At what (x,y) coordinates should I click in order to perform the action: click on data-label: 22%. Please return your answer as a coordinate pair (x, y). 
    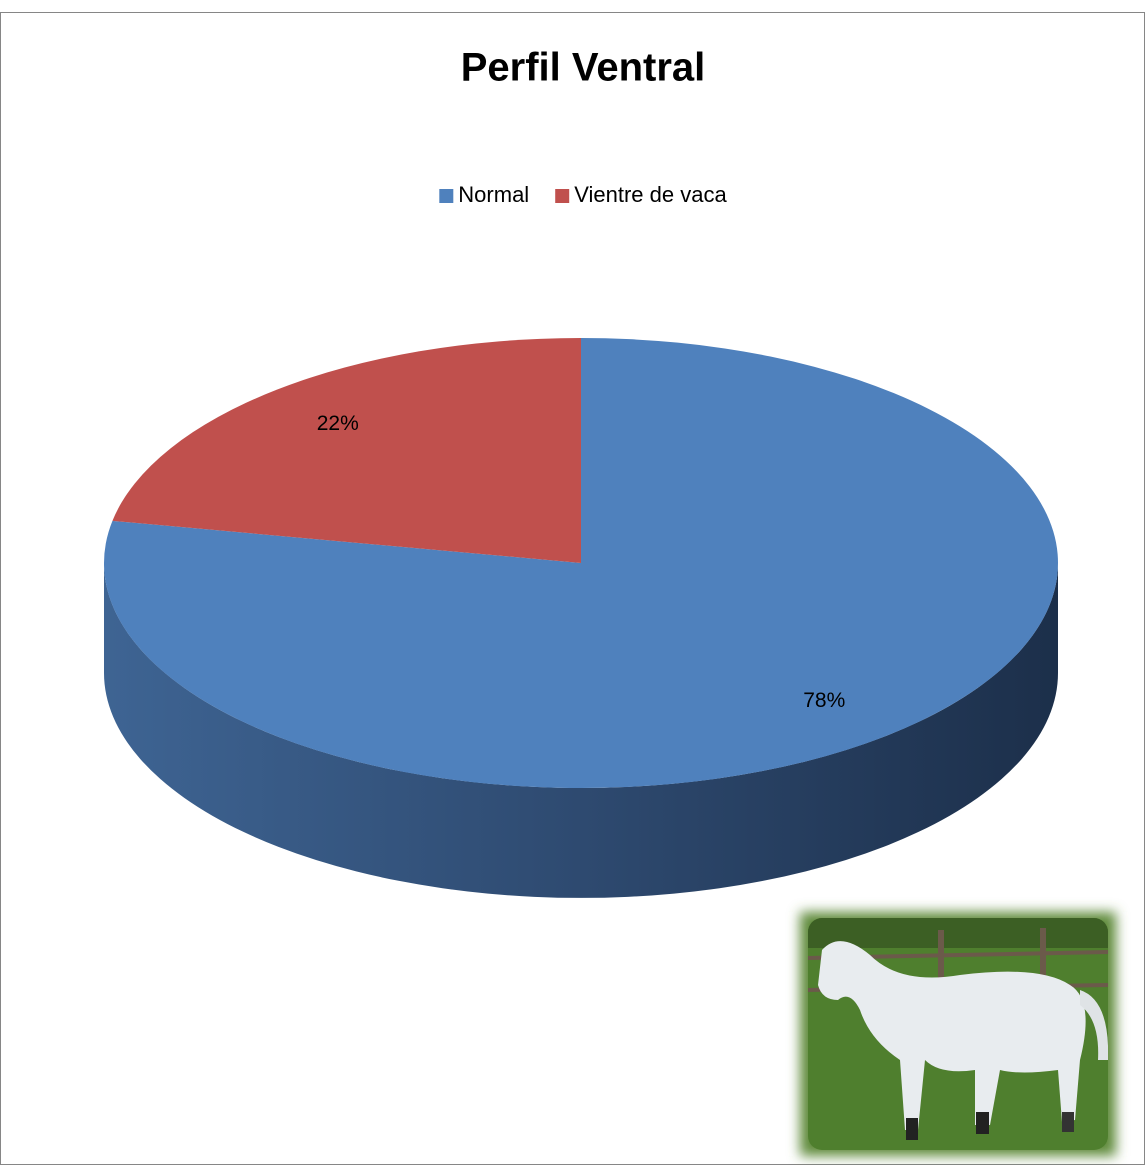
    Looking at the image, I should click on (338, 423).